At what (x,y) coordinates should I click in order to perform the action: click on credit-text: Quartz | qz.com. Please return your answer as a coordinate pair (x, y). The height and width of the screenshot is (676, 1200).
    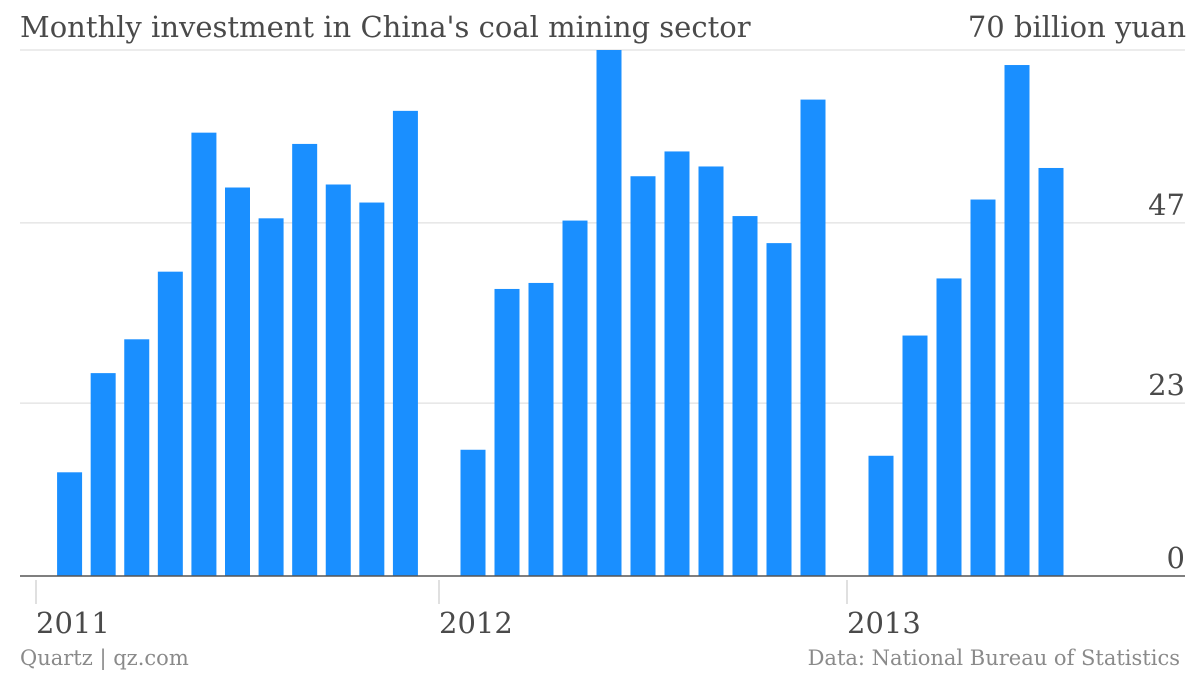
    Looking at the image, I should click on (104, 658).